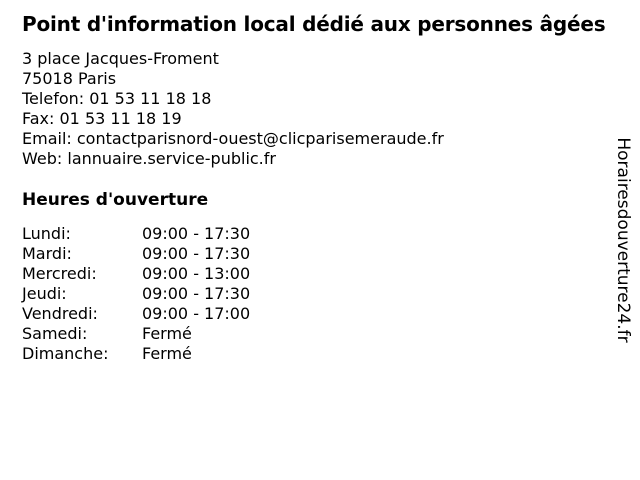 The image size is (640, 480). Describe the element at coordinates (196, 313) in the screenshot. I see `hours-value: 09:00 - 17:00` at that location.